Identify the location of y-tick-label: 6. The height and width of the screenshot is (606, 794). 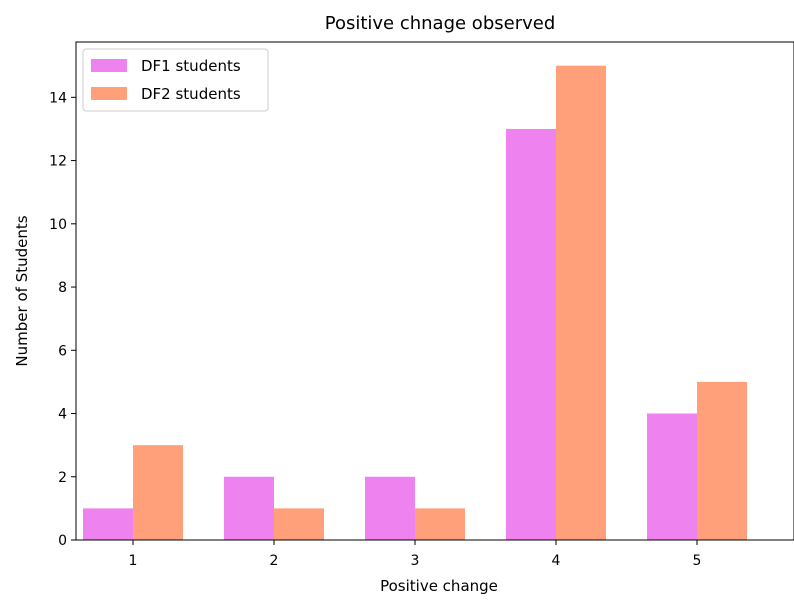
(62, 351).